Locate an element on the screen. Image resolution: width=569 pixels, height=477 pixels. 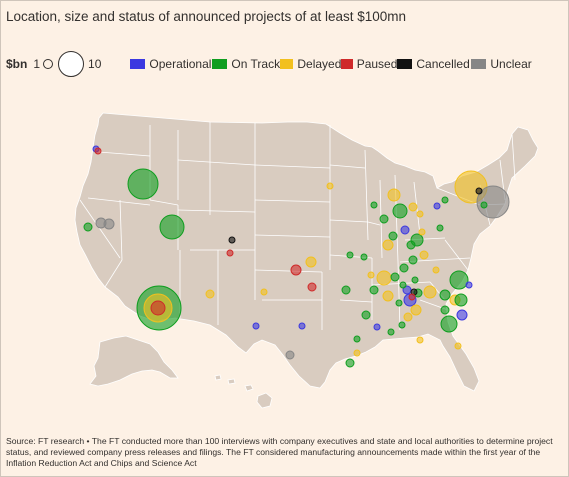
size-legend-large-circle is located at coordinates (71, 64).